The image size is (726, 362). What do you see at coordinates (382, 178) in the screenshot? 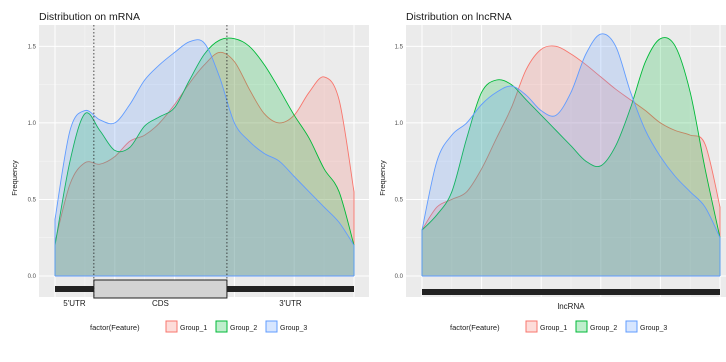
I see `lncrna-y-axis-label: Frequency` at bounding box center [382, 178].